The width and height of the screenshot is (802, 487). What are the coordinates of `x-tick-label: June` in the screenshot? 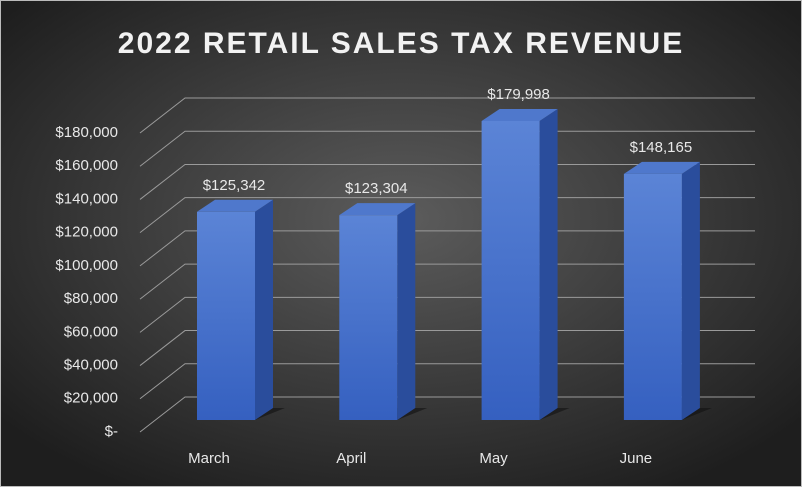 It's located at (636, 458).